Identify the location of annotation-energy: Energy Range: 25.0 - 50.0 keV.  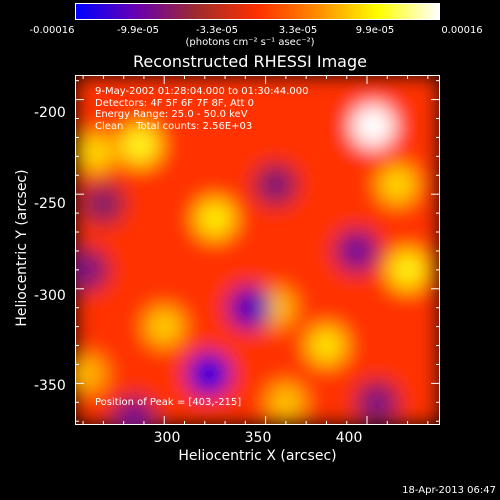
(171, 114).